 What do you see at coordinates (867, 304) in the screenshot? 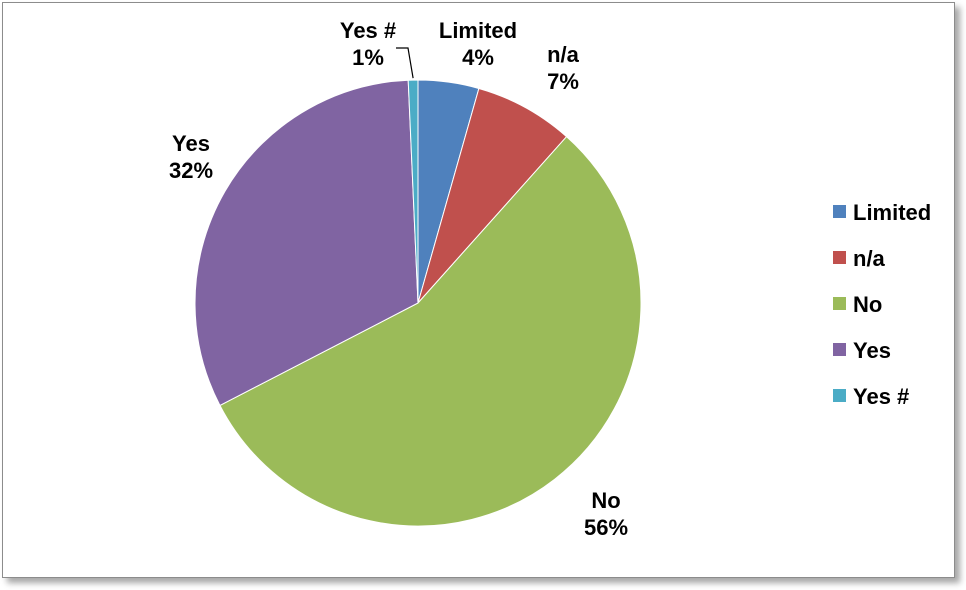
I see `legend-label-no: No` at bounding box center [867, 304].